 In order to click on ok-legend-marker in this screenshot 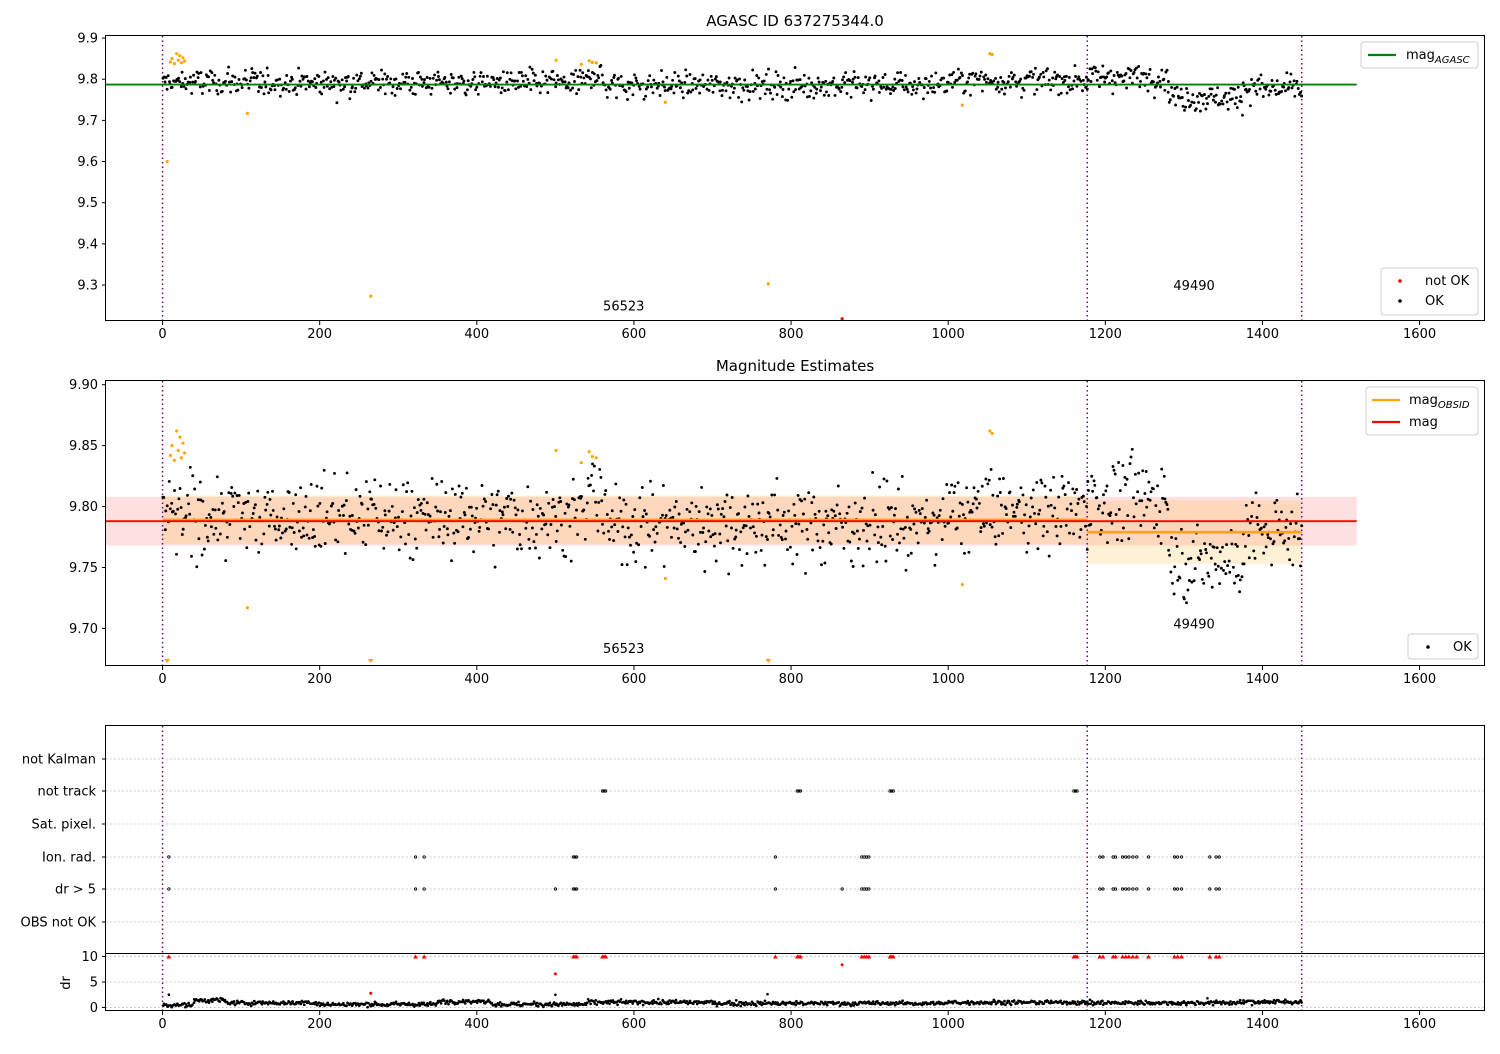, I will do `click(1428, 647)`.